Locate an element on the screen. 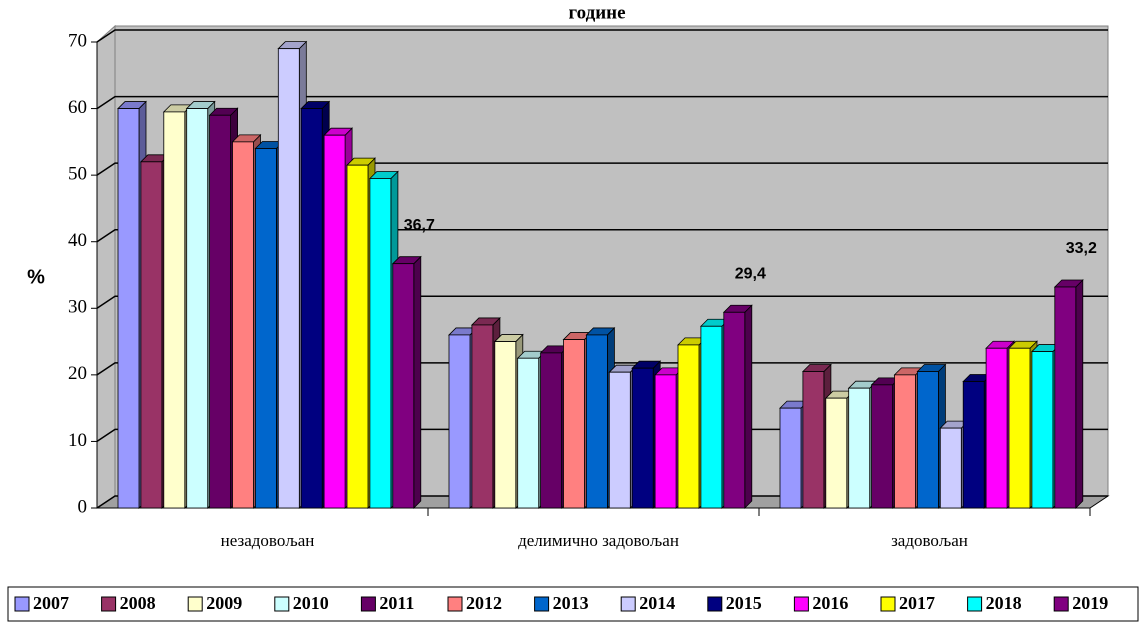  legend-label: 2012 is located at coordinates (484, 603).